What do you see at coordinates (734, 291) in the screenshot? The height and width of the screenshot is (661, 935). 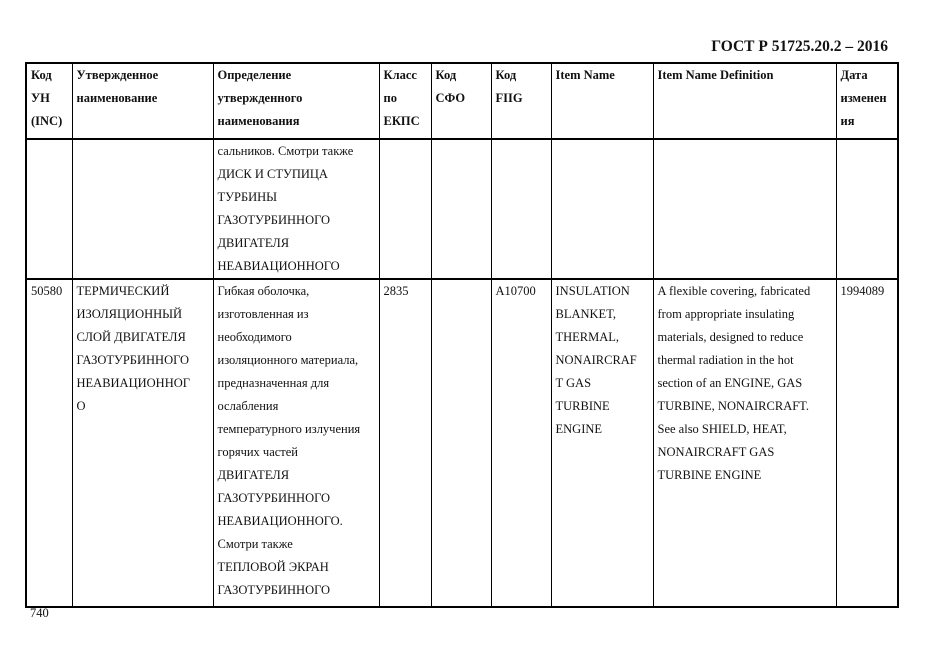 I see `text-line: A flexible covering, fabricated` at bounding box center [734, 291].